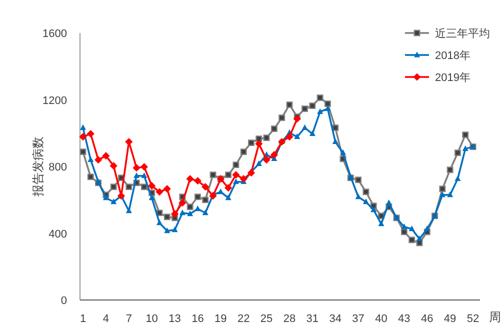  Describe the element at coordinates (358, 319) in the screenshot. I see `x-tick-label: 37` at that location.